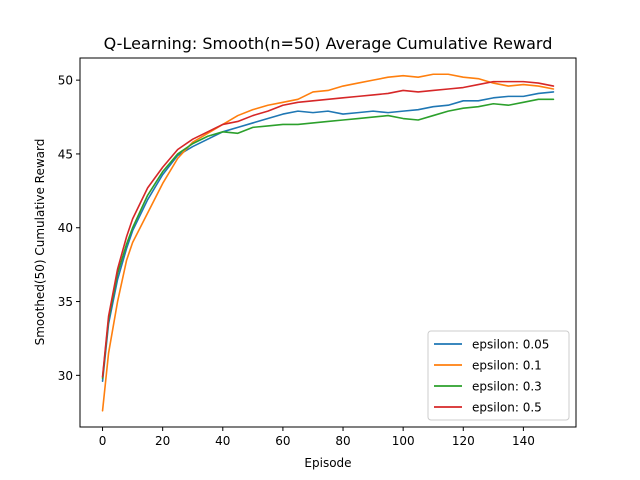  What do you see at coordinates (65, 154) in the screenshot?
I see `y-tick-label: 45` at bounding box center [65, 154].